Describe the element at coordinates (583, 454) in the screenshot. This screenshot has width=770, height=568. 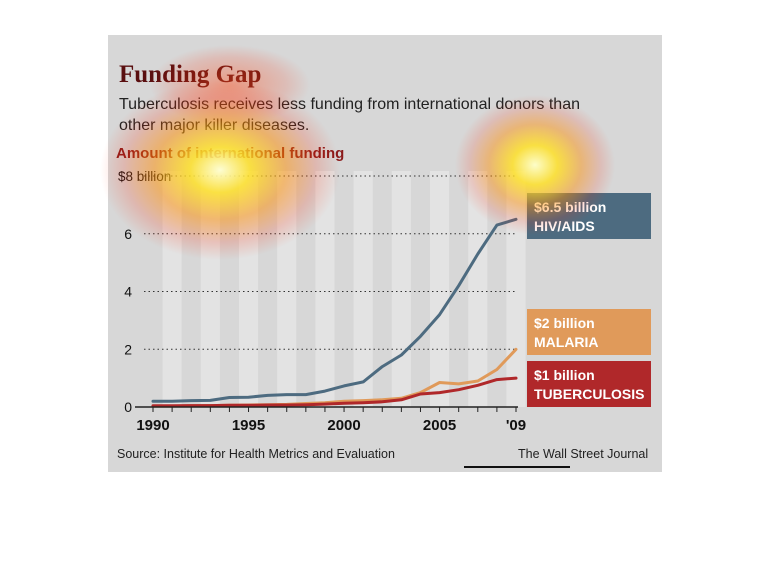
I see `credit-note: The Wall Street Journal` at that location.